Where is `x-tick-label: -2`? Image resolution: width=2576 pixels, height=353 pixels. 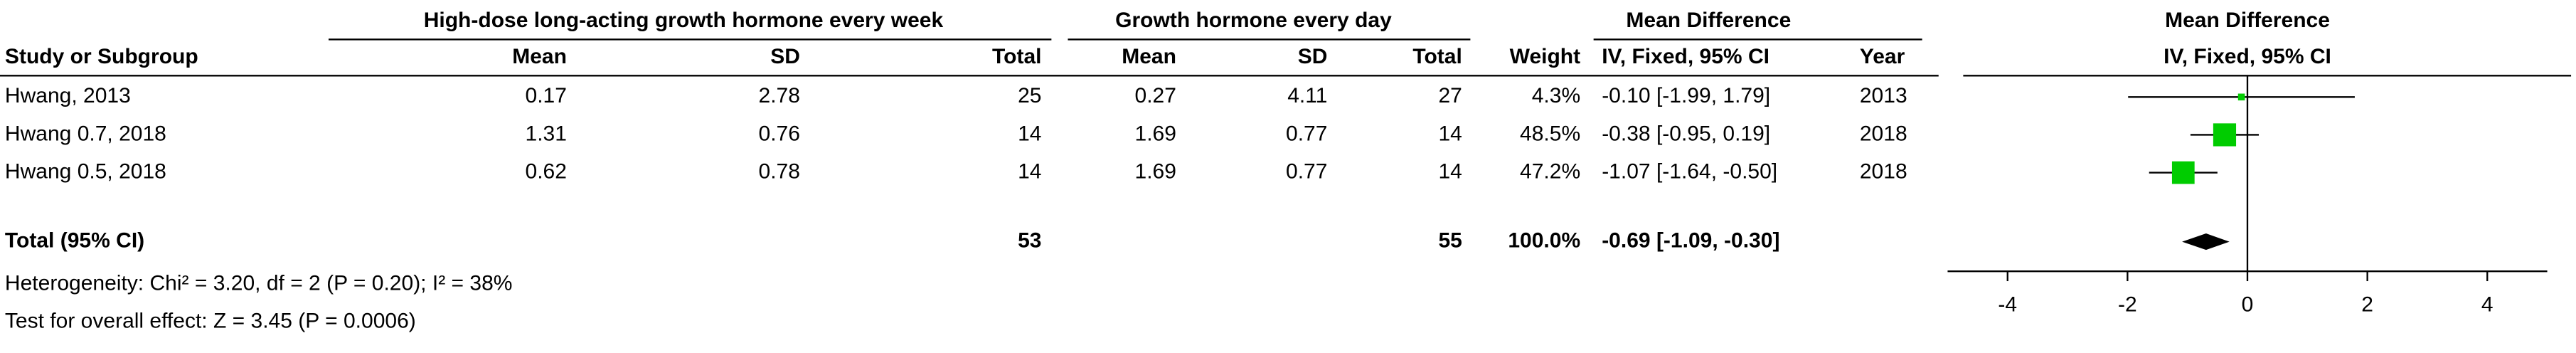 x-tick-label: -2 is located at coordinates (2127, 305).